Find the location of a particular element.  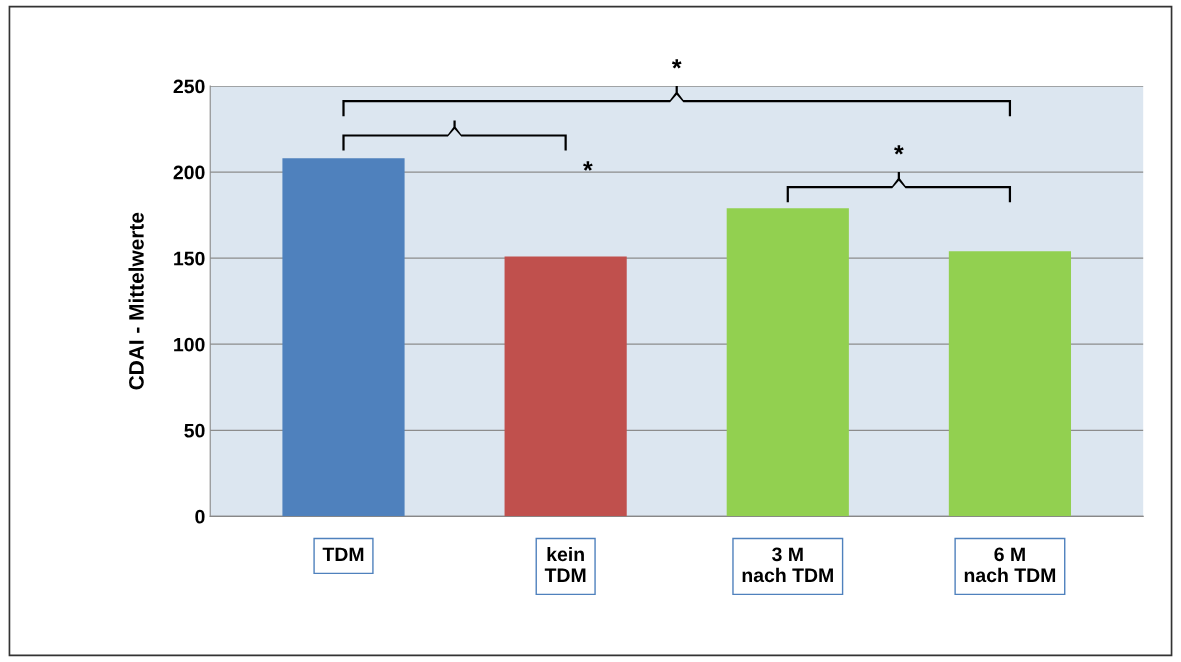

x-tick-label: kein TDM is located at coordinates (565, 564).